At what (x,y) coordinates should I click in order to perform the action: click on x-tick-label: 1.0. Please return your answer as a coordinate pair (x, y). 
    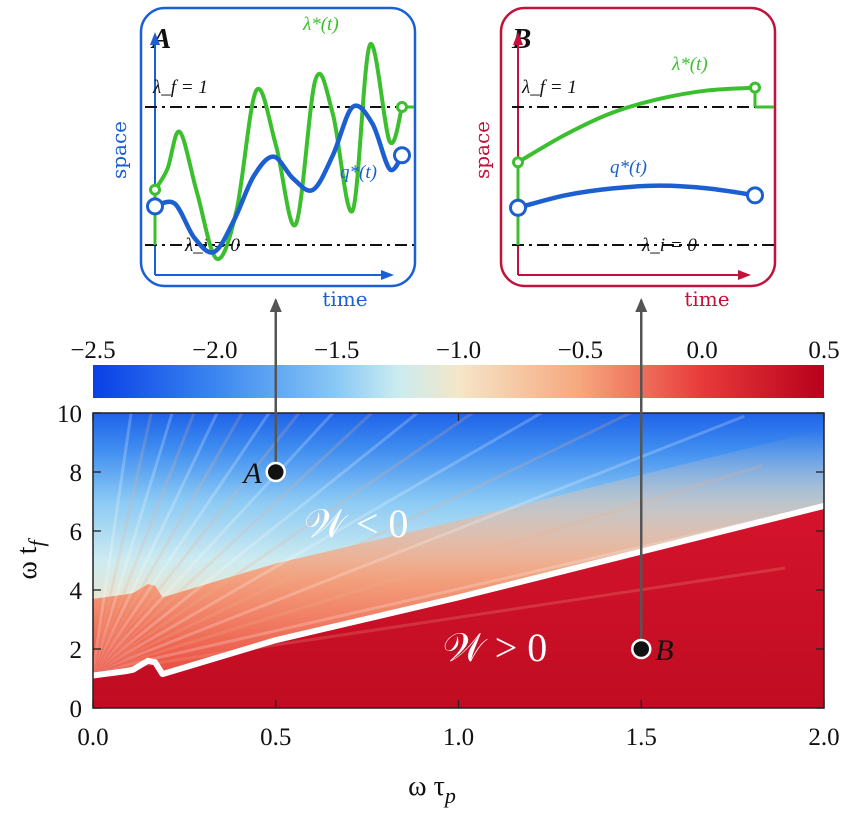
    Looking at the image, I should click on (458, 737).